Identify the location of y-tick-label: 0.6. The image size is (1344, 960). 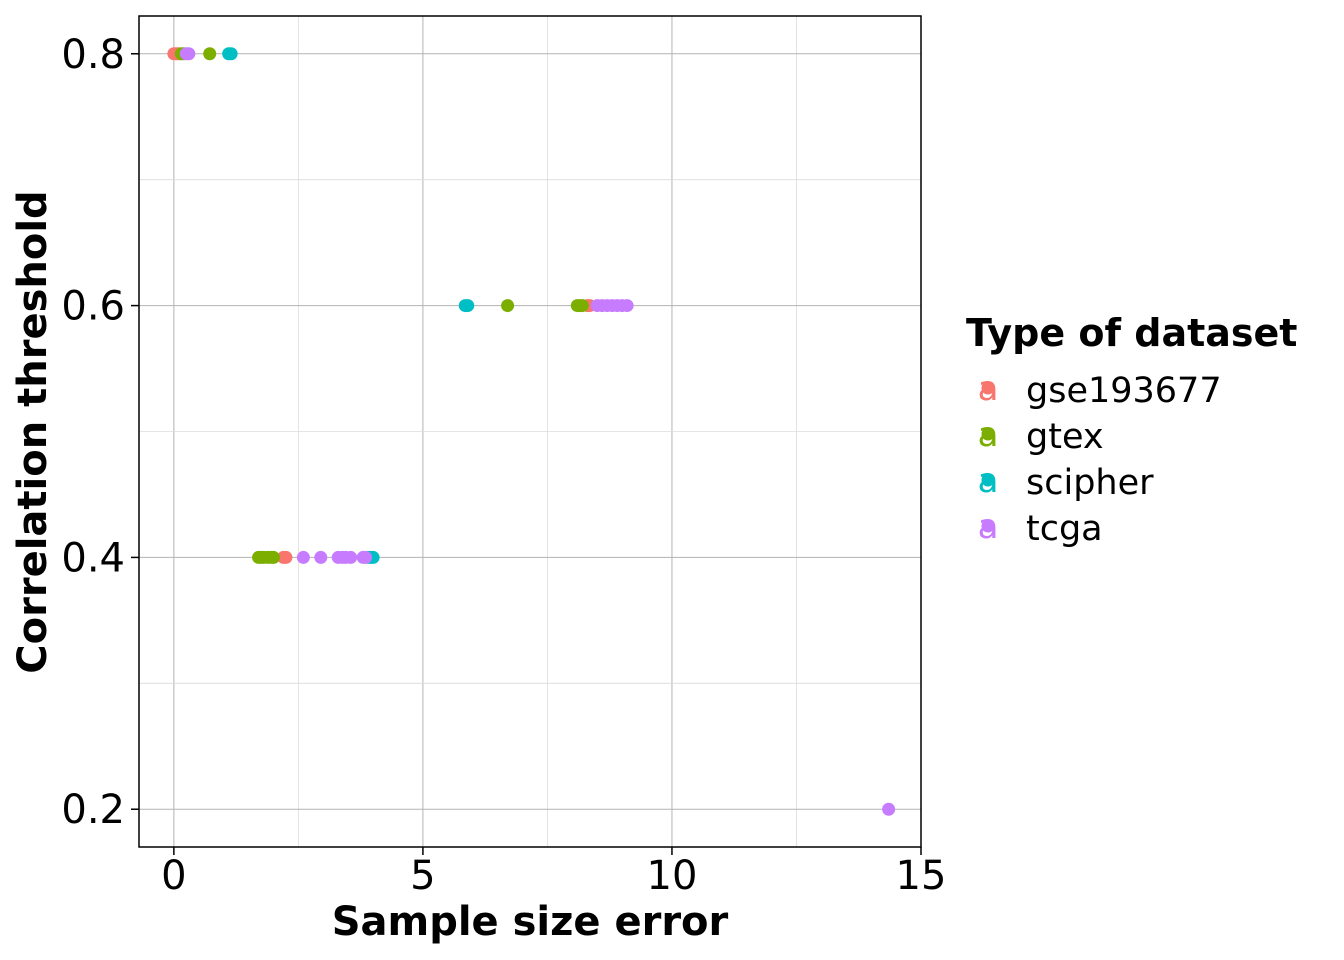
(93, 307).